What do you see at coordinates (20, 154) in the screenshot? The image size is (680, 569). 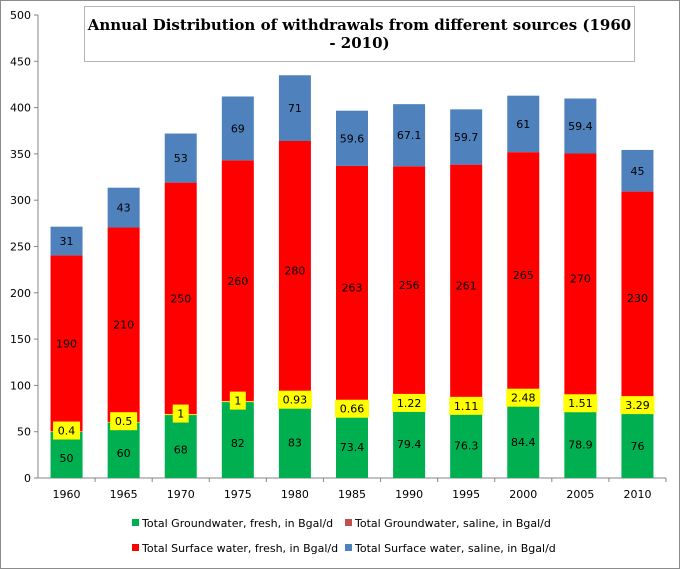 I see `y-tick-label: 350` at bounding box center [20, 154].